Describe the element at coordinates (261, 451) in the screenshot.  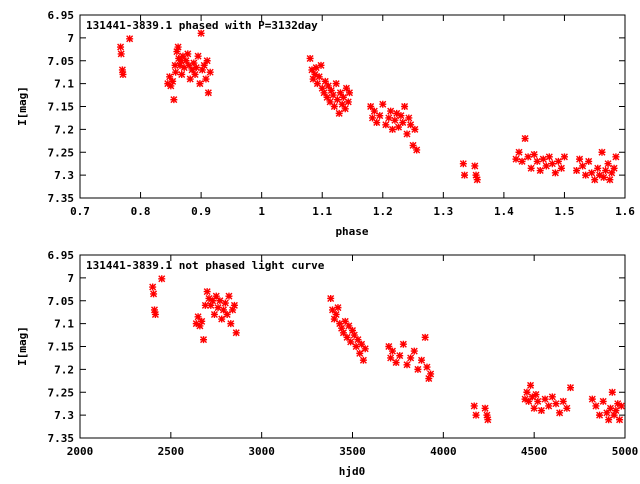
I see `x-tick-label: 3000` at that location.